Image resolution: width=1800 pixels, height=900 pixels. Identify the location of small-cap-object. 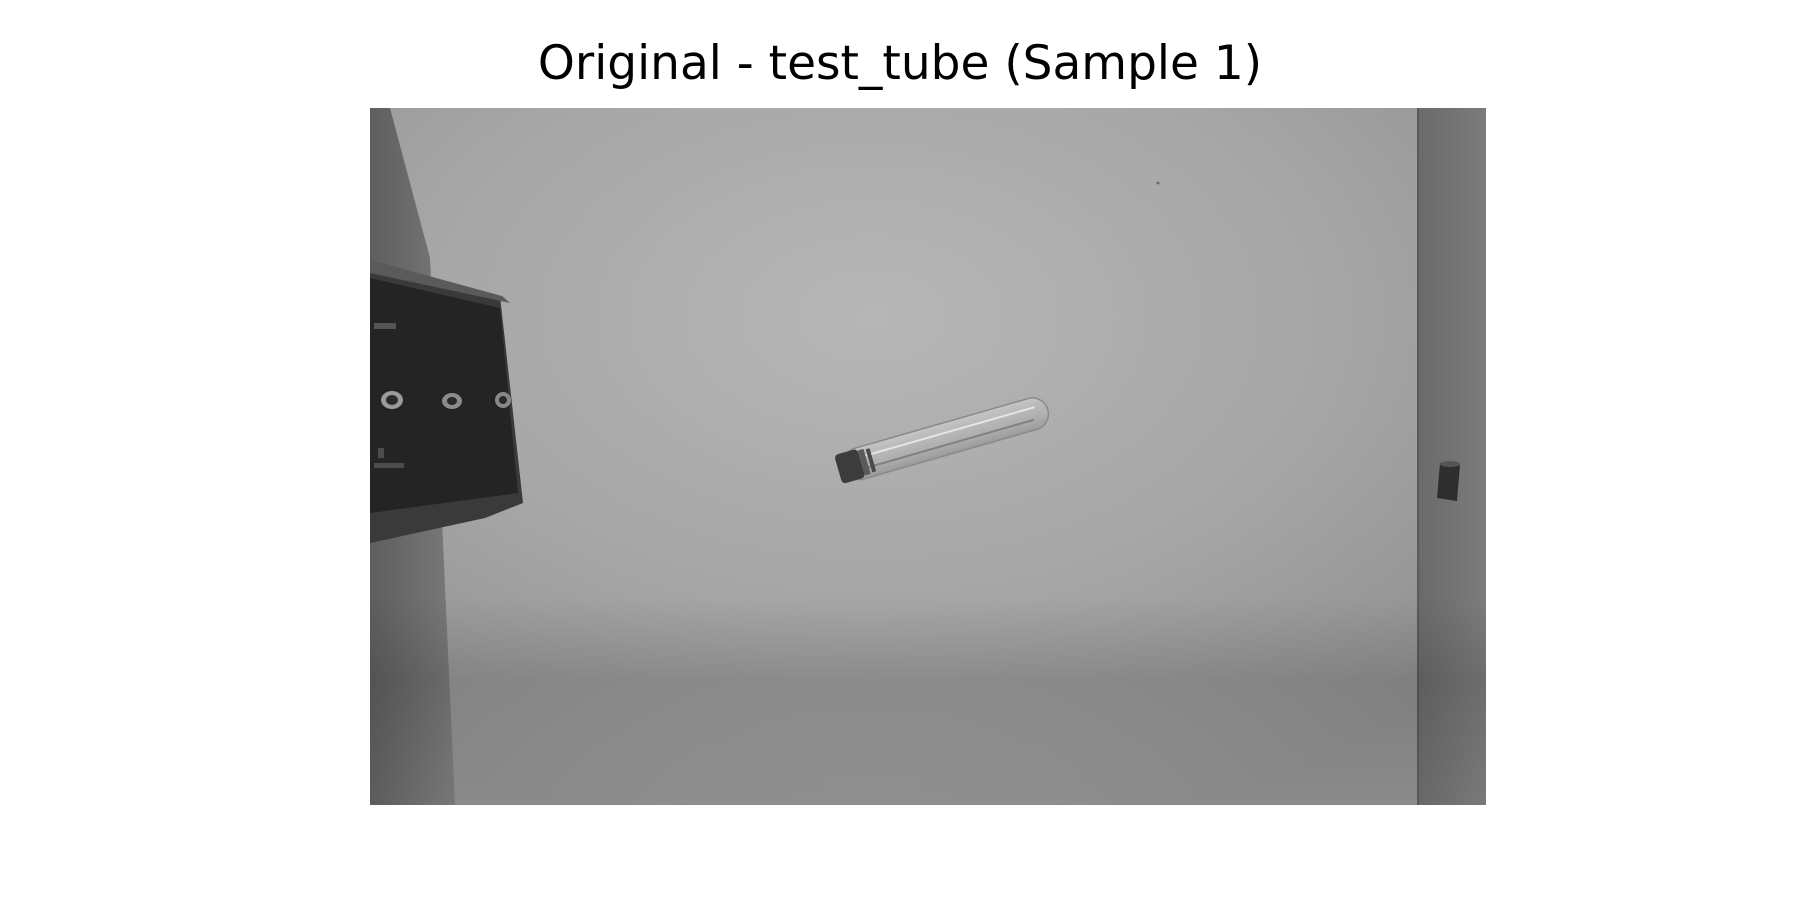
(1448, 482).